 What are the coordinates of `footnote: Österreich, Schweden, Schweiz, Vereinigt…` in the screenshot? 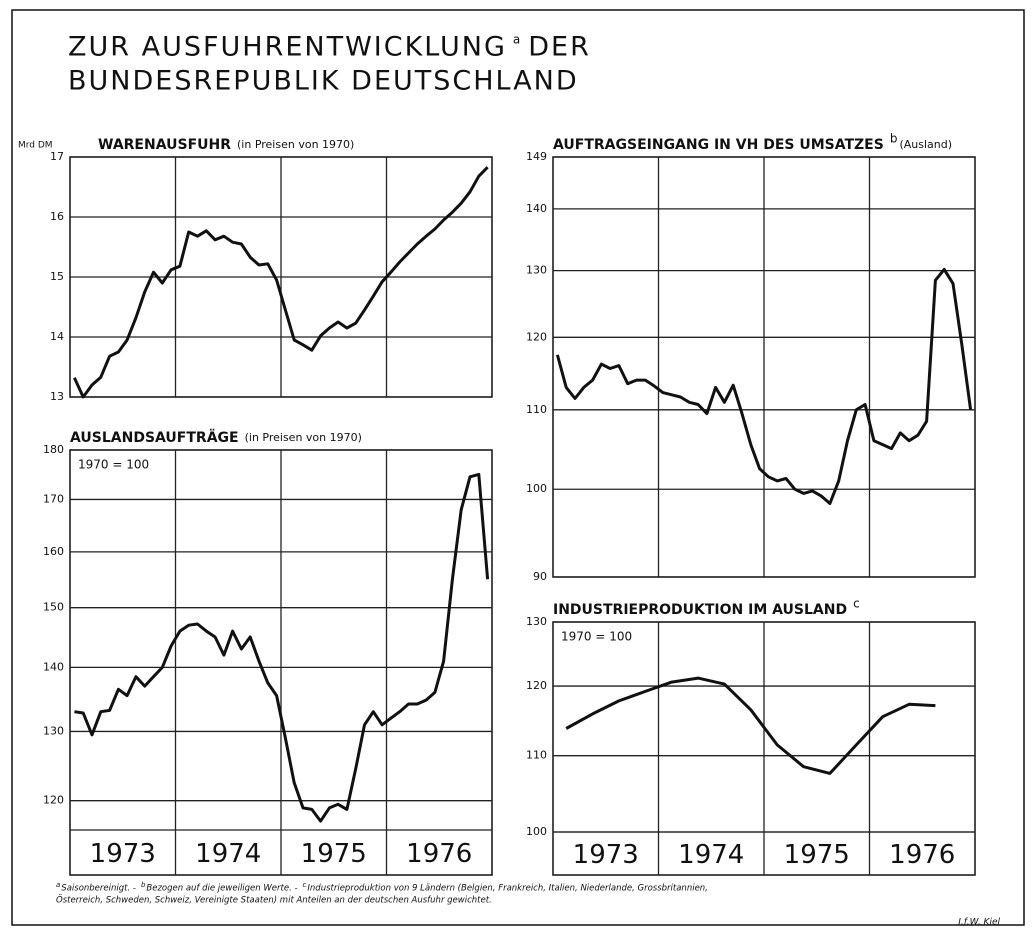 It's located at (274, 900).